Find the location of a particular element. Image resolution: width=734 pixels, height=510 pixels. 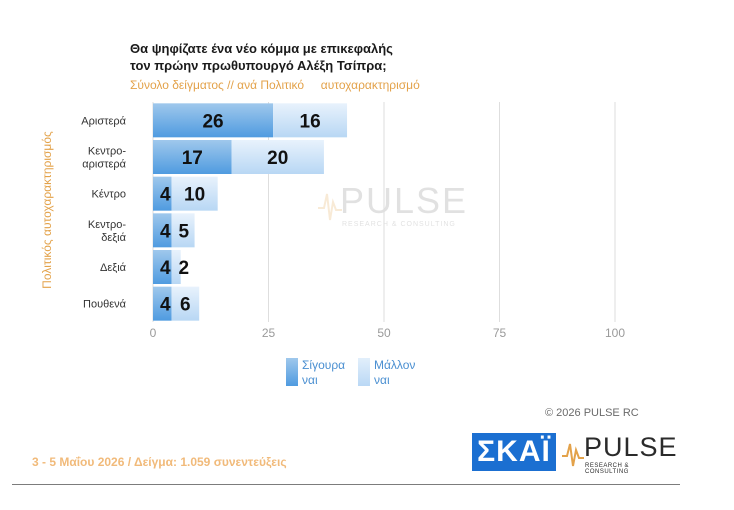

data-label: 20 is located at coordinates (277, 158).